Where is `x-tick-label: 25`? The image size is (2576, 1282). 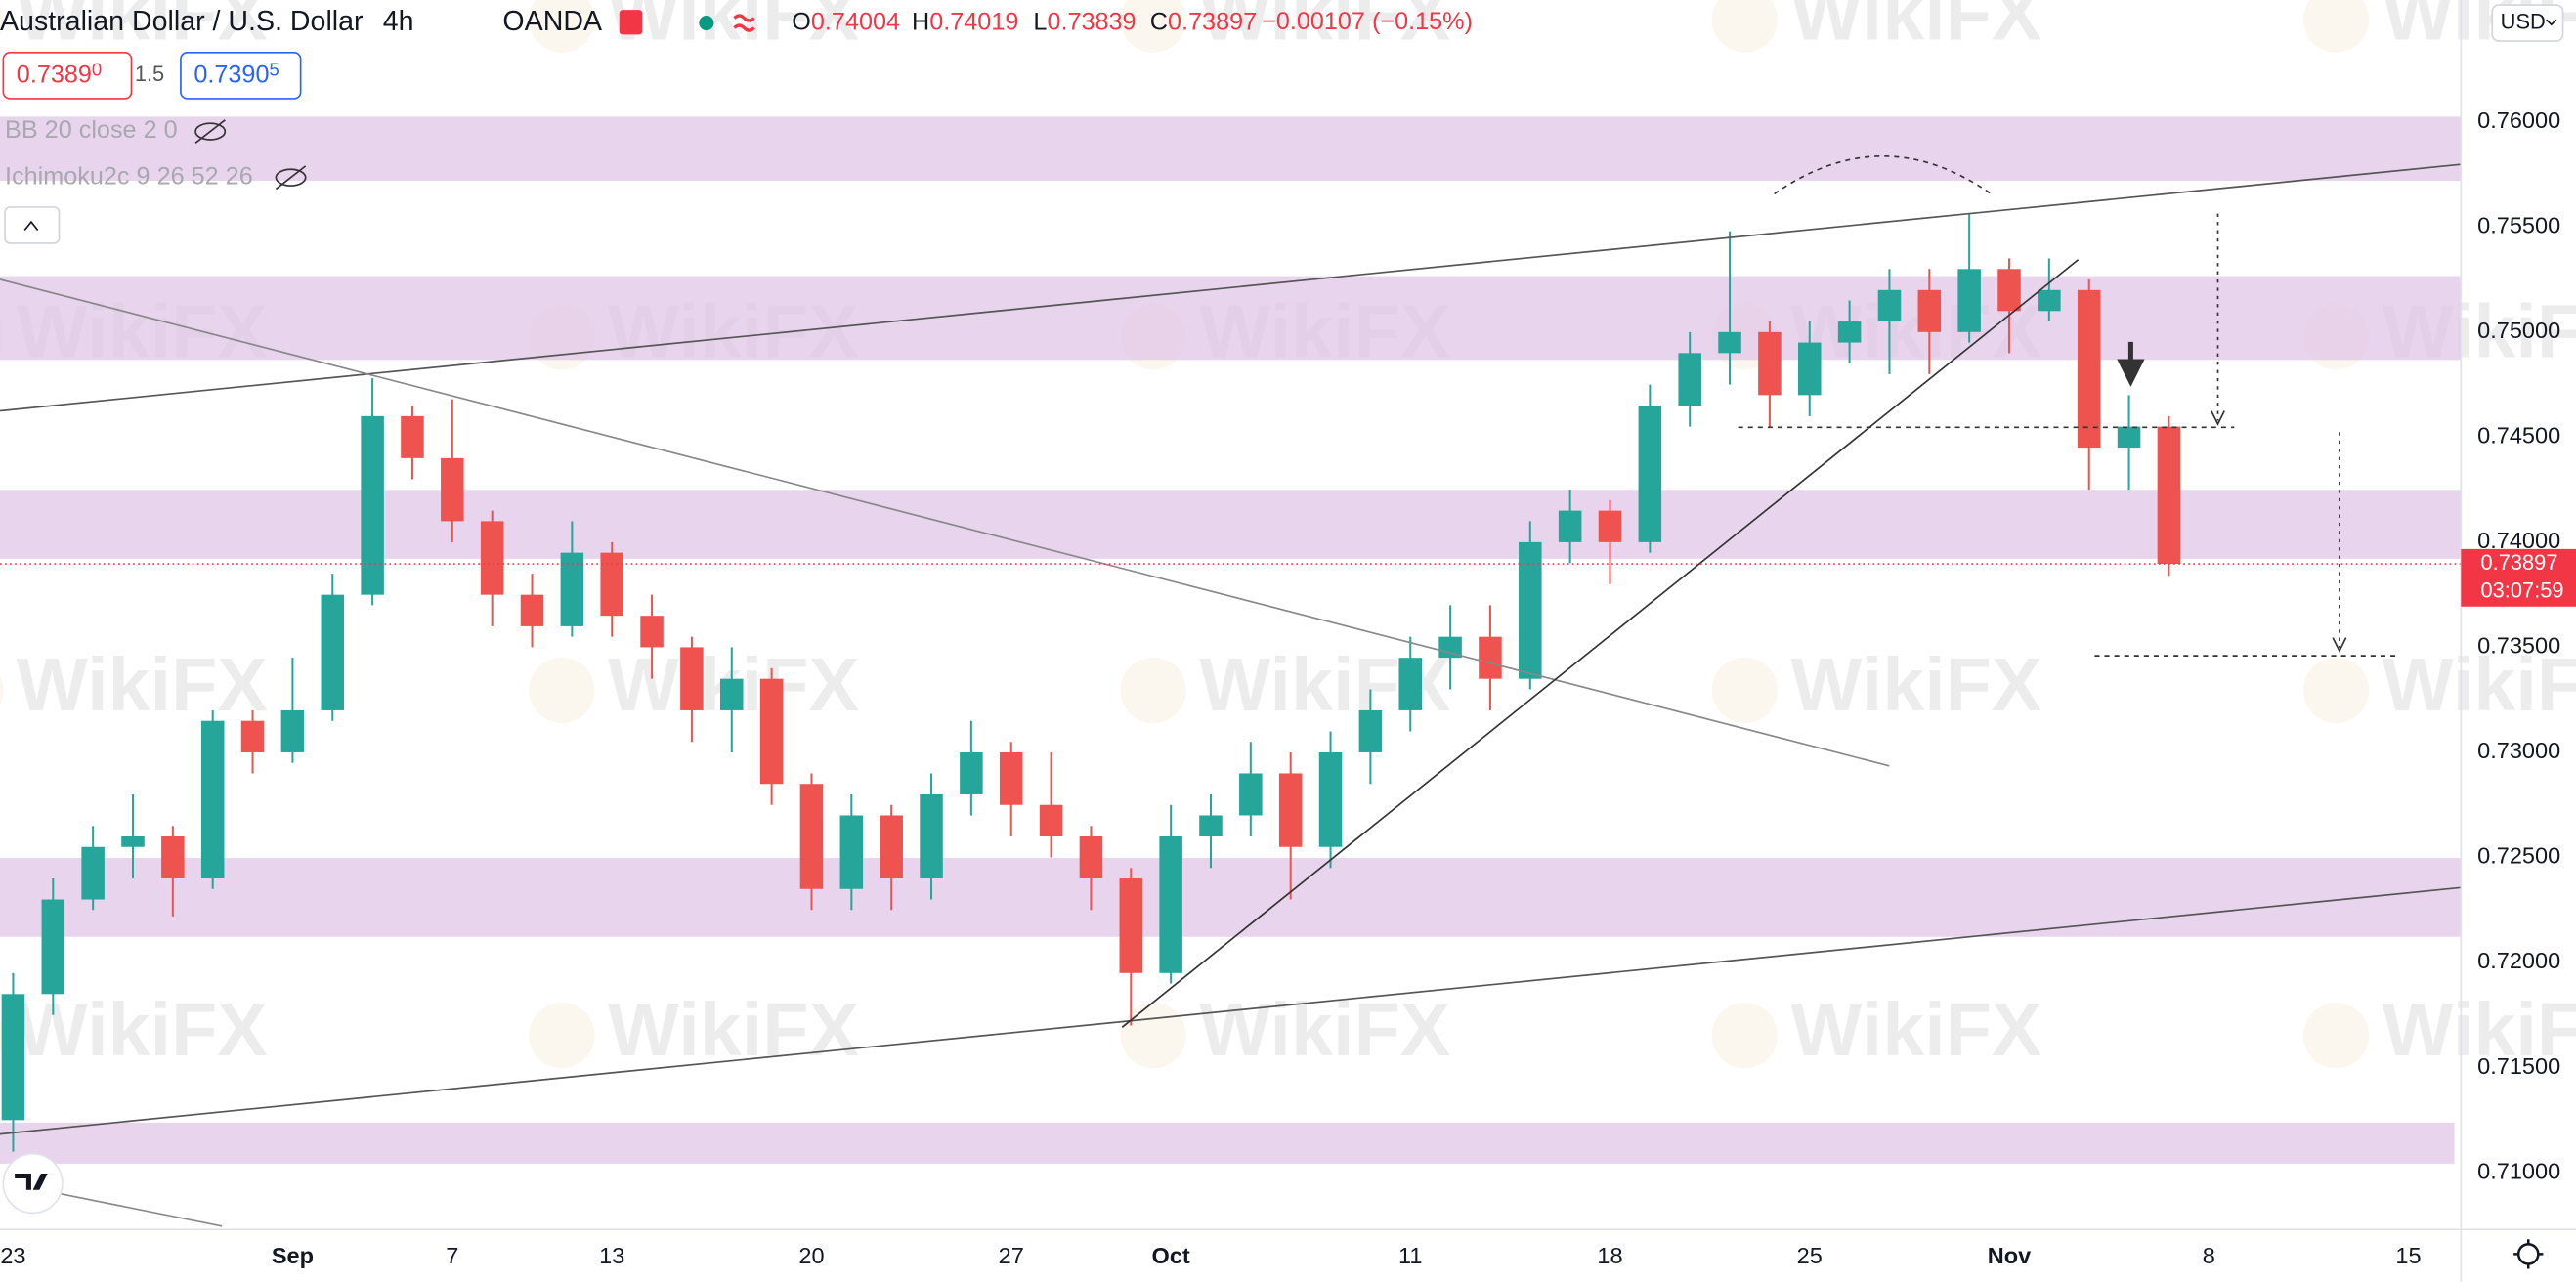 x-tick-label: 25 is located at coordinates (1810, 1255).